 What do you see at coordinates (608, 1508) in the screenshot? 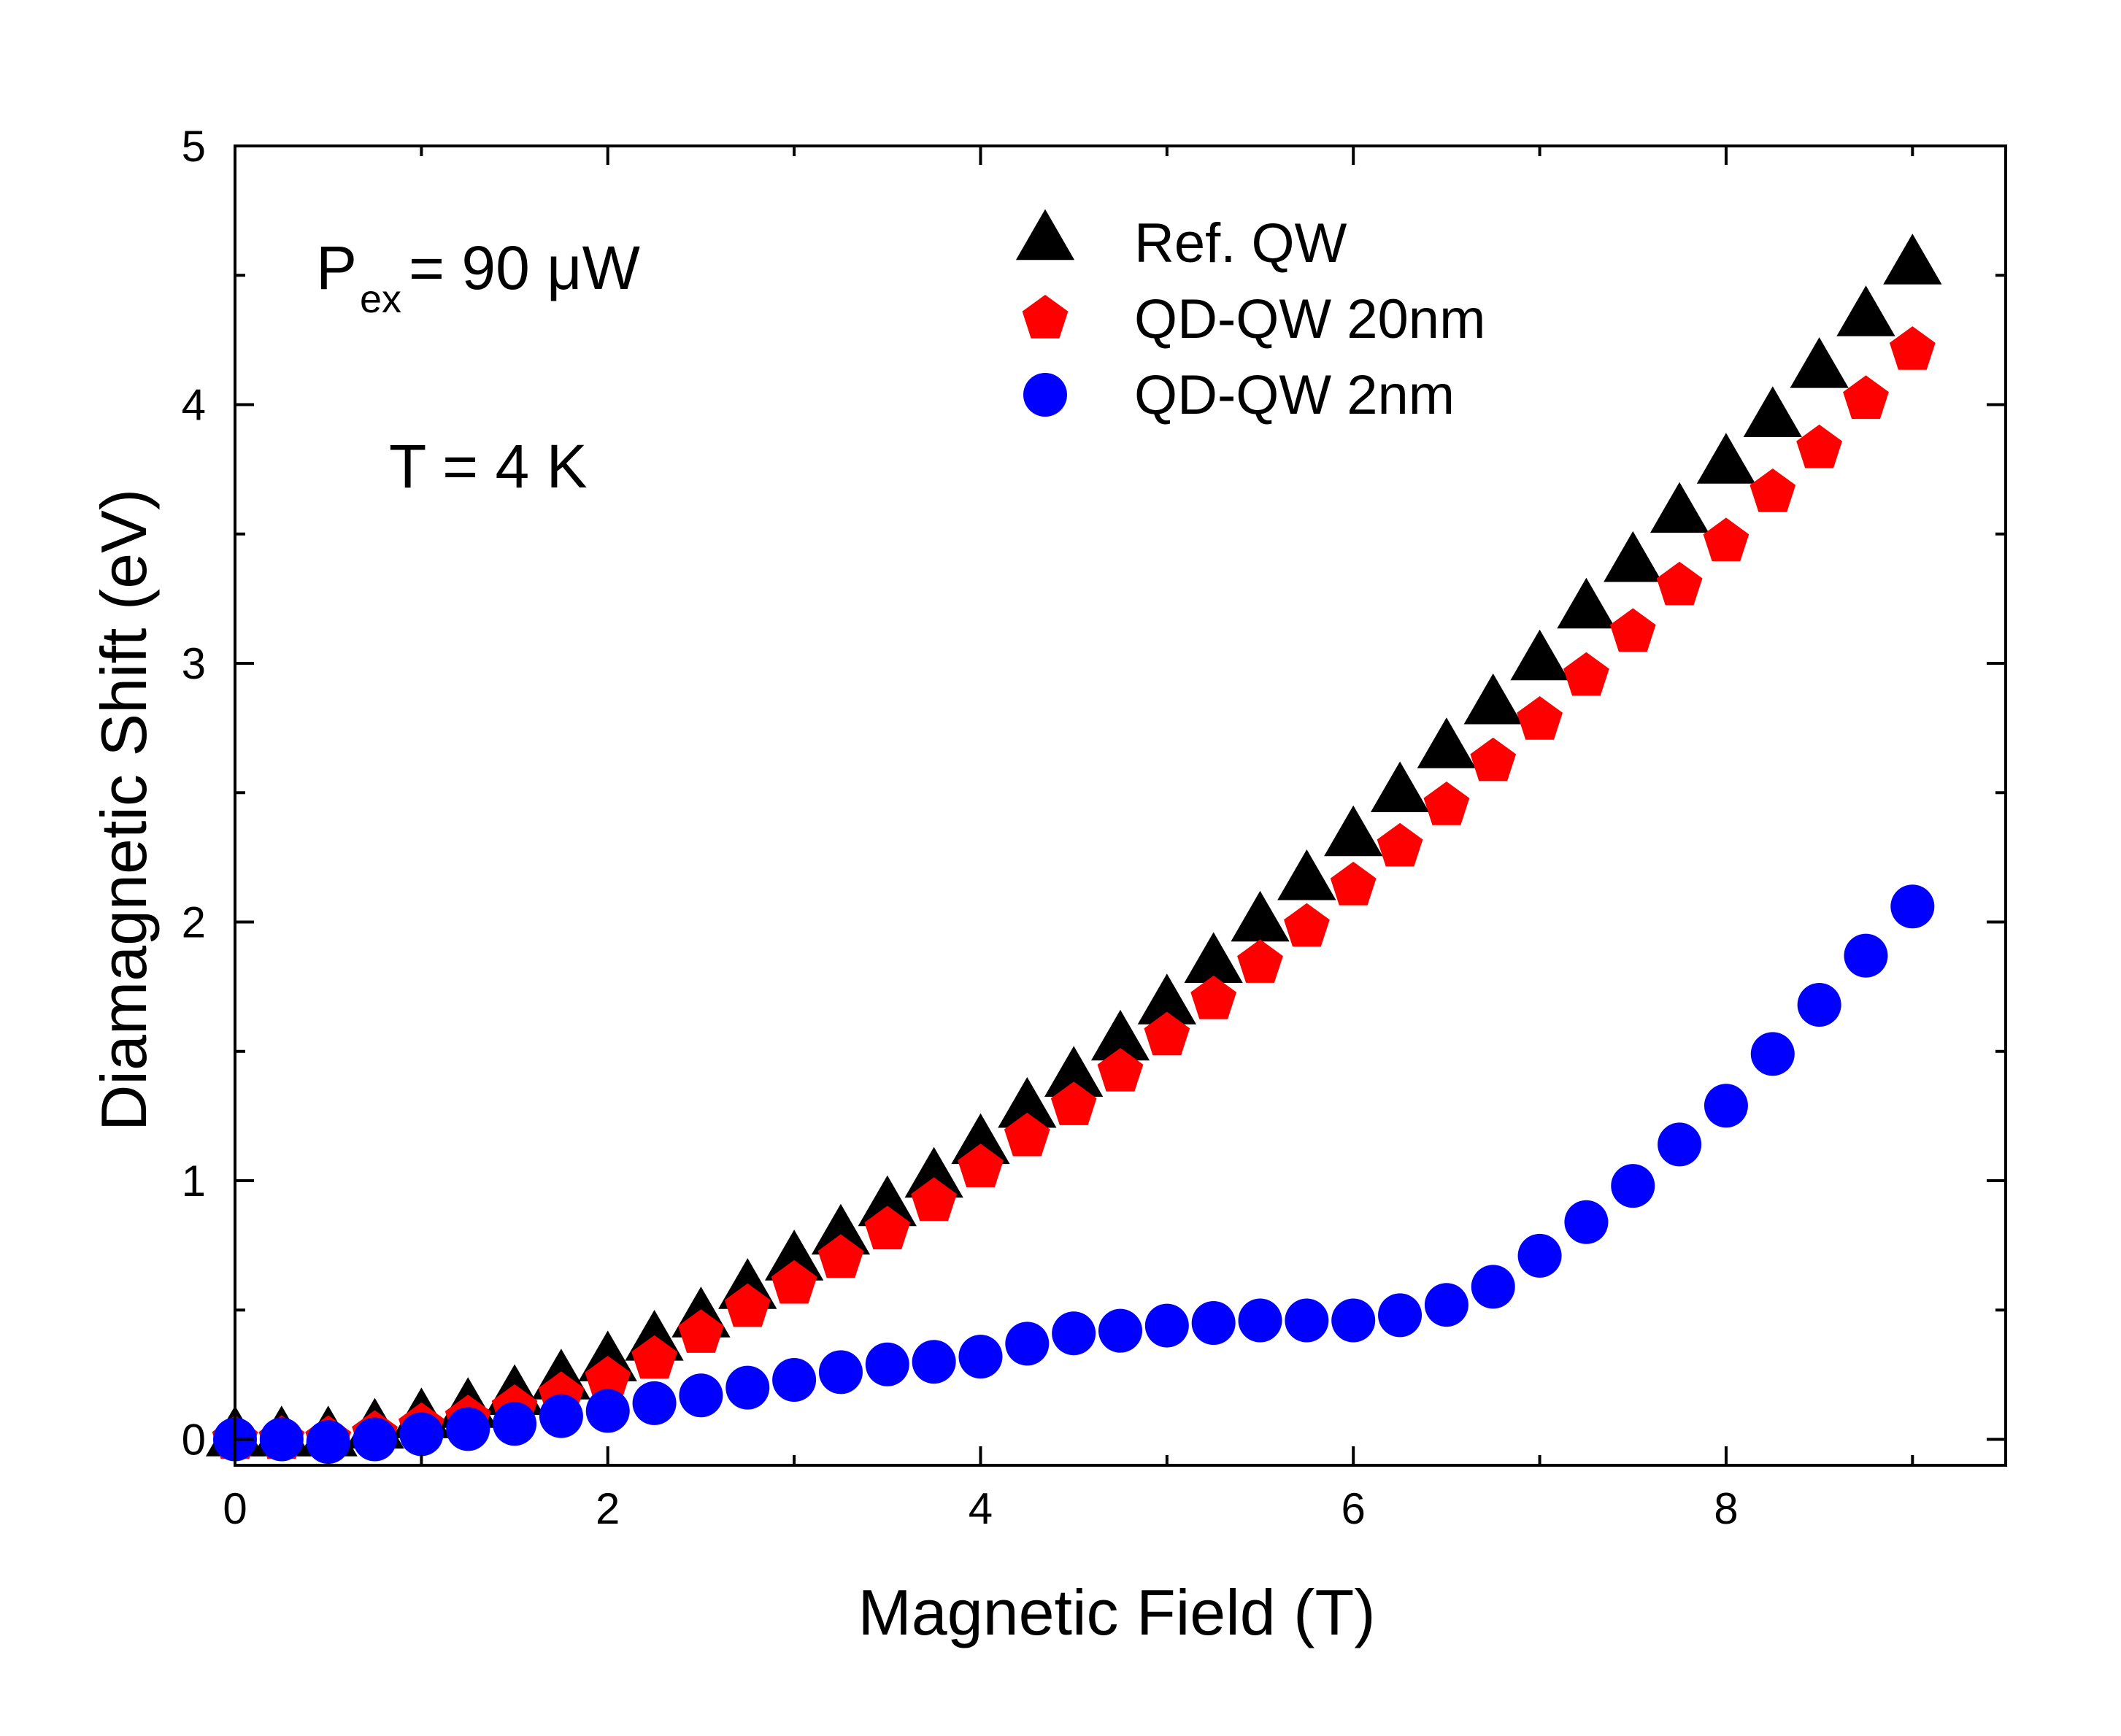
I see `x-tick-label: 2` at bounding box center [608, 1508].